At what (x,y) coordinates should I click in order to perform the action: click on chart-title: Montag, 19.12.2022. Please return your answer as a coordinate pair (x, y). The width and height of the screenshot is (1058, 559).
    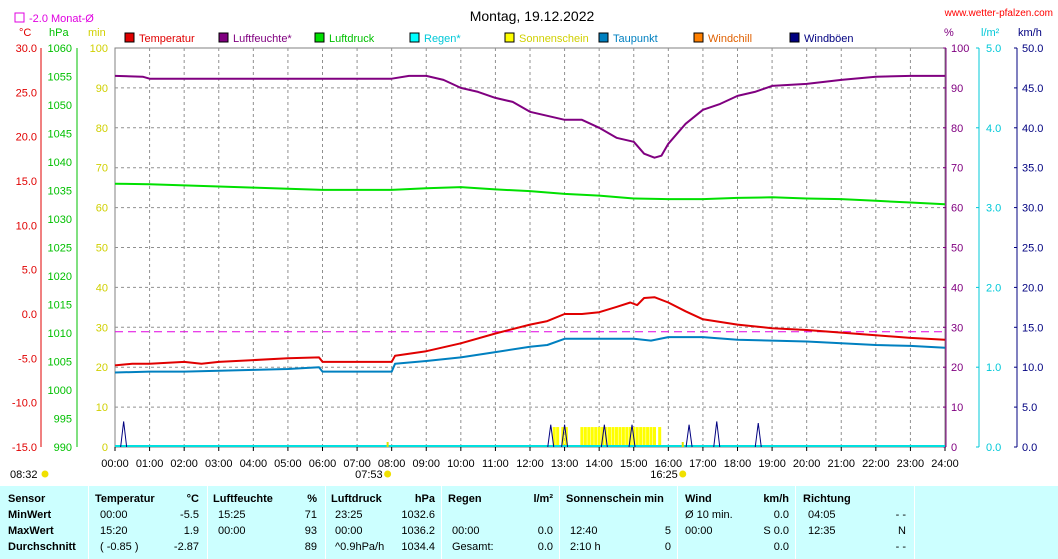
    Looking at the image, I should click on (532, 16).